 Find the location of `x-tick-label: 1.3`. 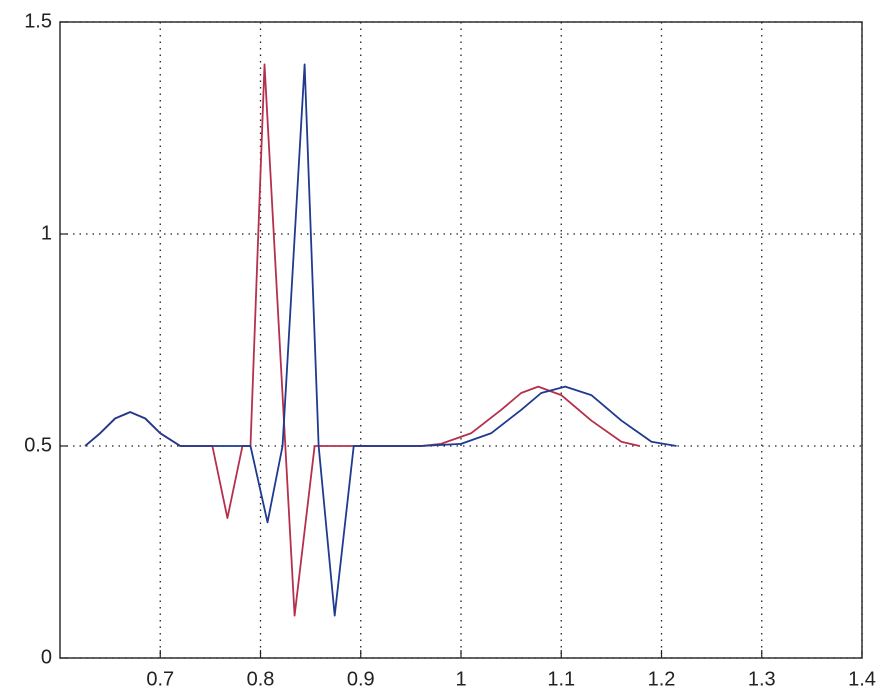

x-tick-label: 1.3 is located at coordinates (762, 679).